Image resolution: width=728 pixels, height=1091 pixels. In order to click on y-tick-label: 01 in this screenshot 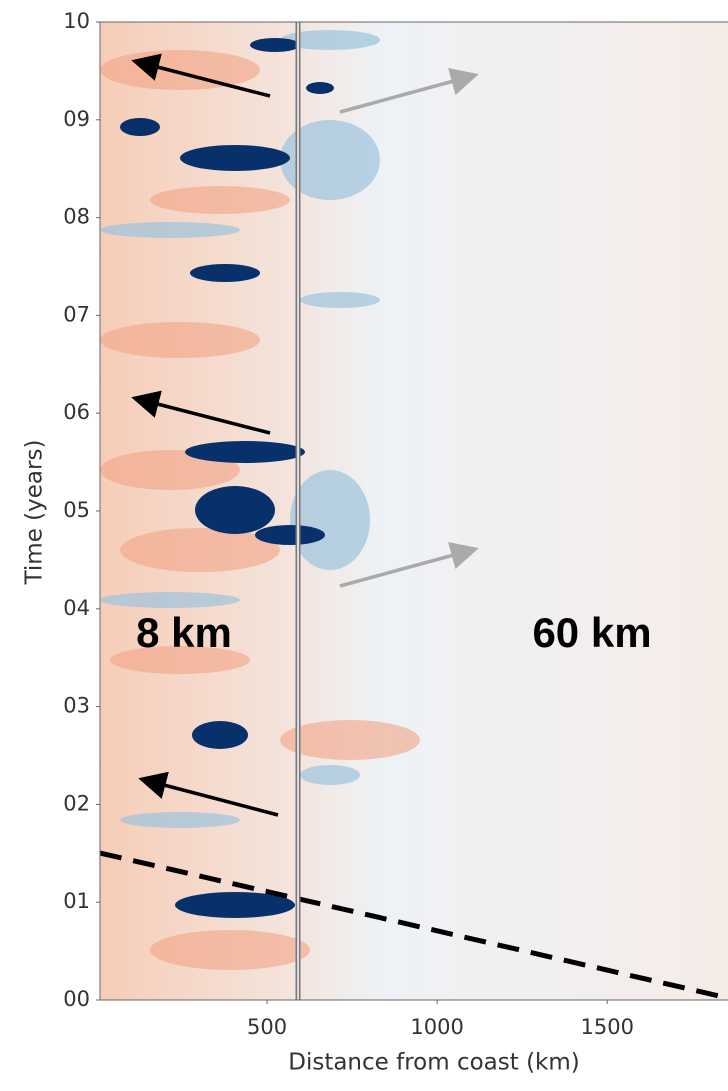, I will do `click(76, 901)`.